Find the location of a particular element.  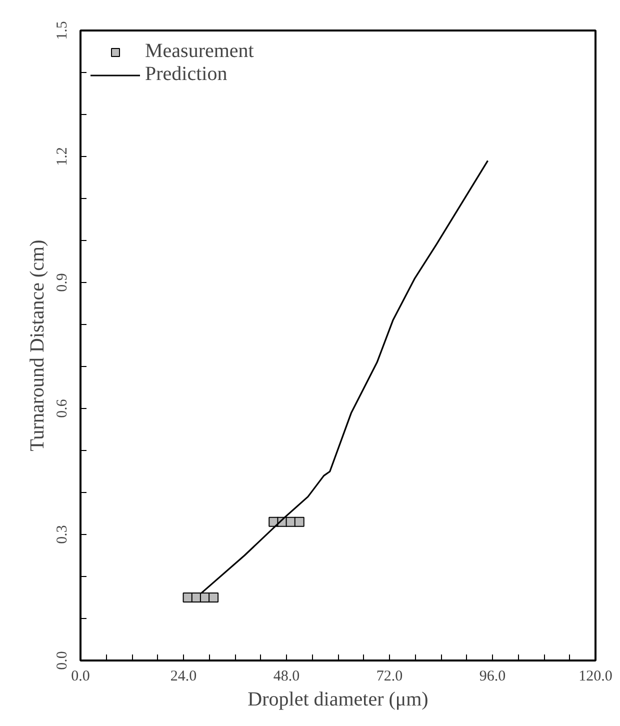

x-tick-label: 120.0 is located at coordinates (595, 676).